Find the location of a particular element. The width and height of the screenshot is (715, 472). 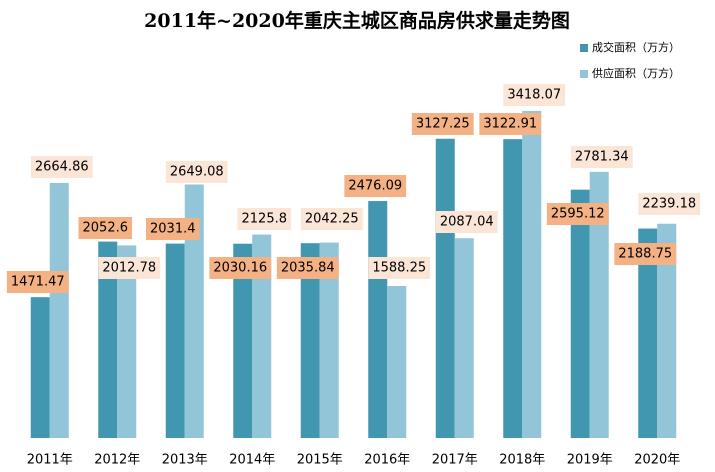

chart-title: 2011年~2020年重庆主城区商品房供求量走势图 is located at coordinates (357, 20).